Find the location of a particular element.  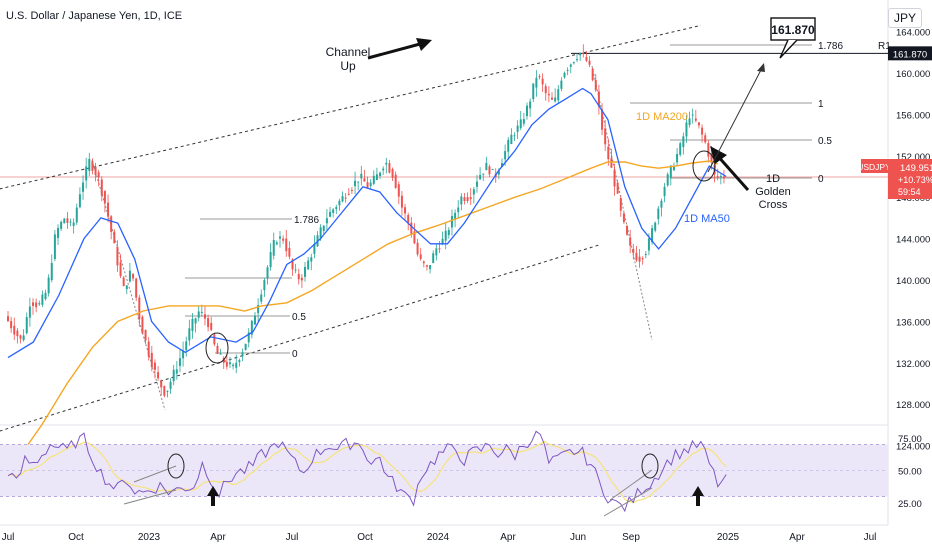

ma200-label: 1D MA200 is located at coordinates (662, 117).